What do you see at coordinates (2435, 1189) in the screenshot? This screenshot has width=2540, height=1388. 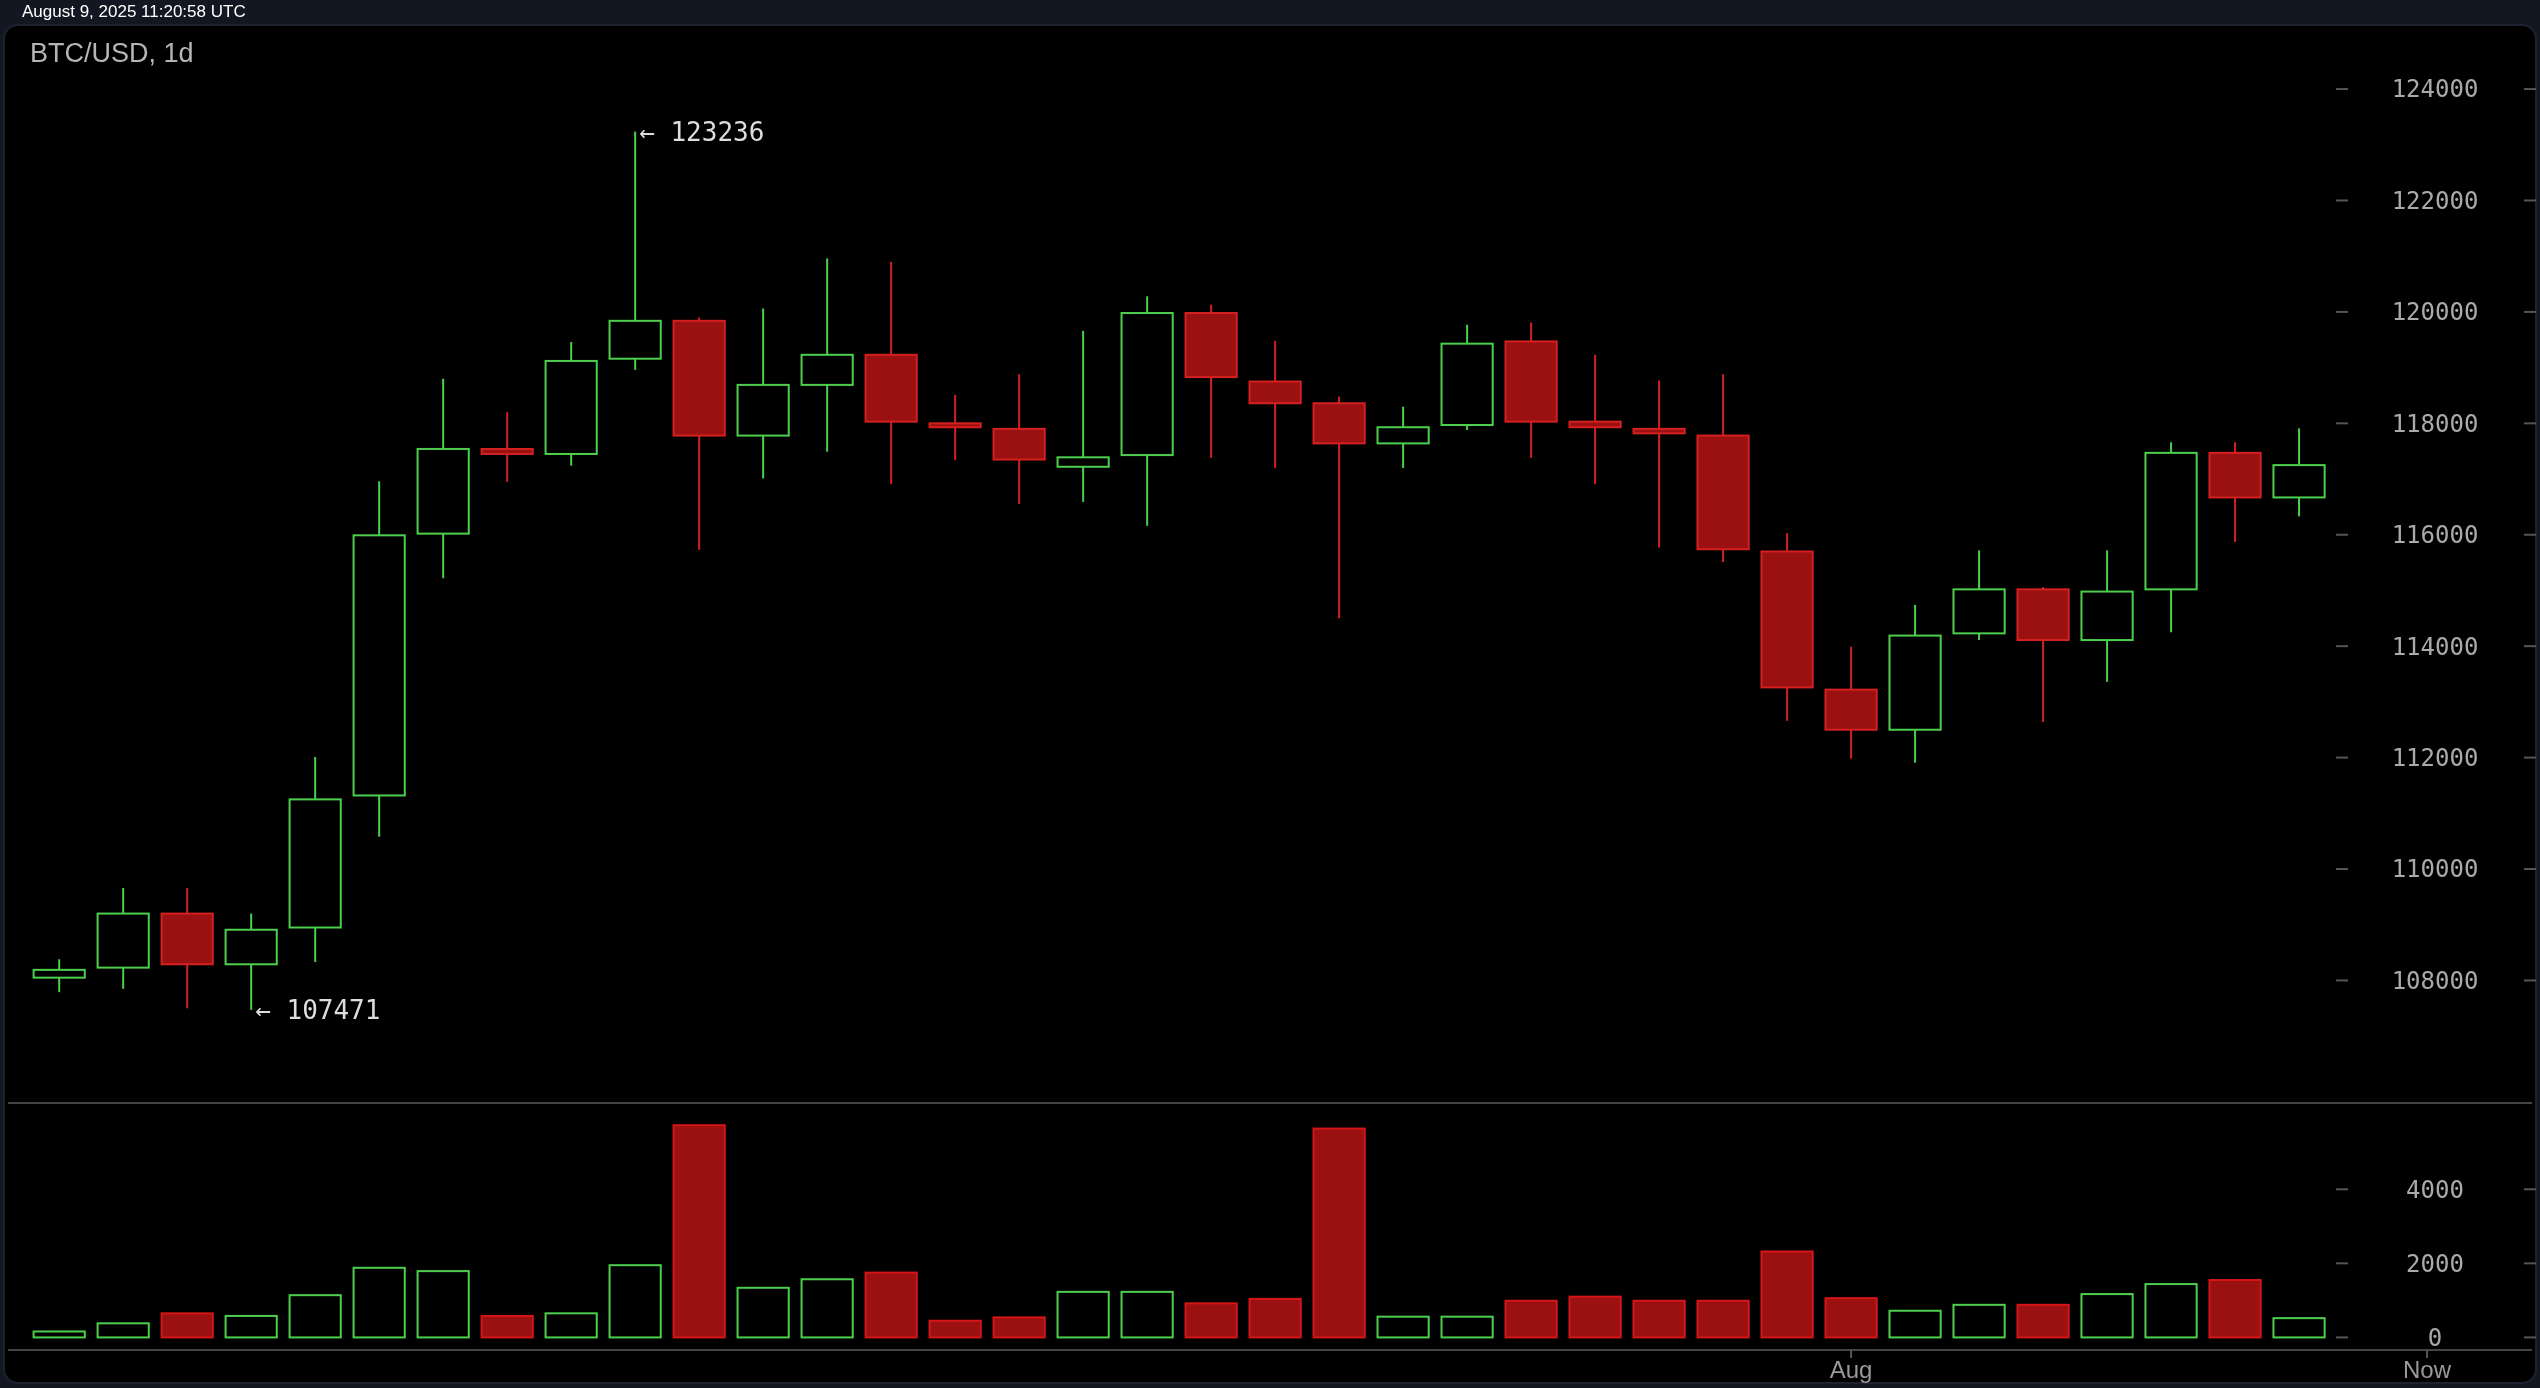 I see `y-tick-label: 4000` at bounding box center [2435, 1189].